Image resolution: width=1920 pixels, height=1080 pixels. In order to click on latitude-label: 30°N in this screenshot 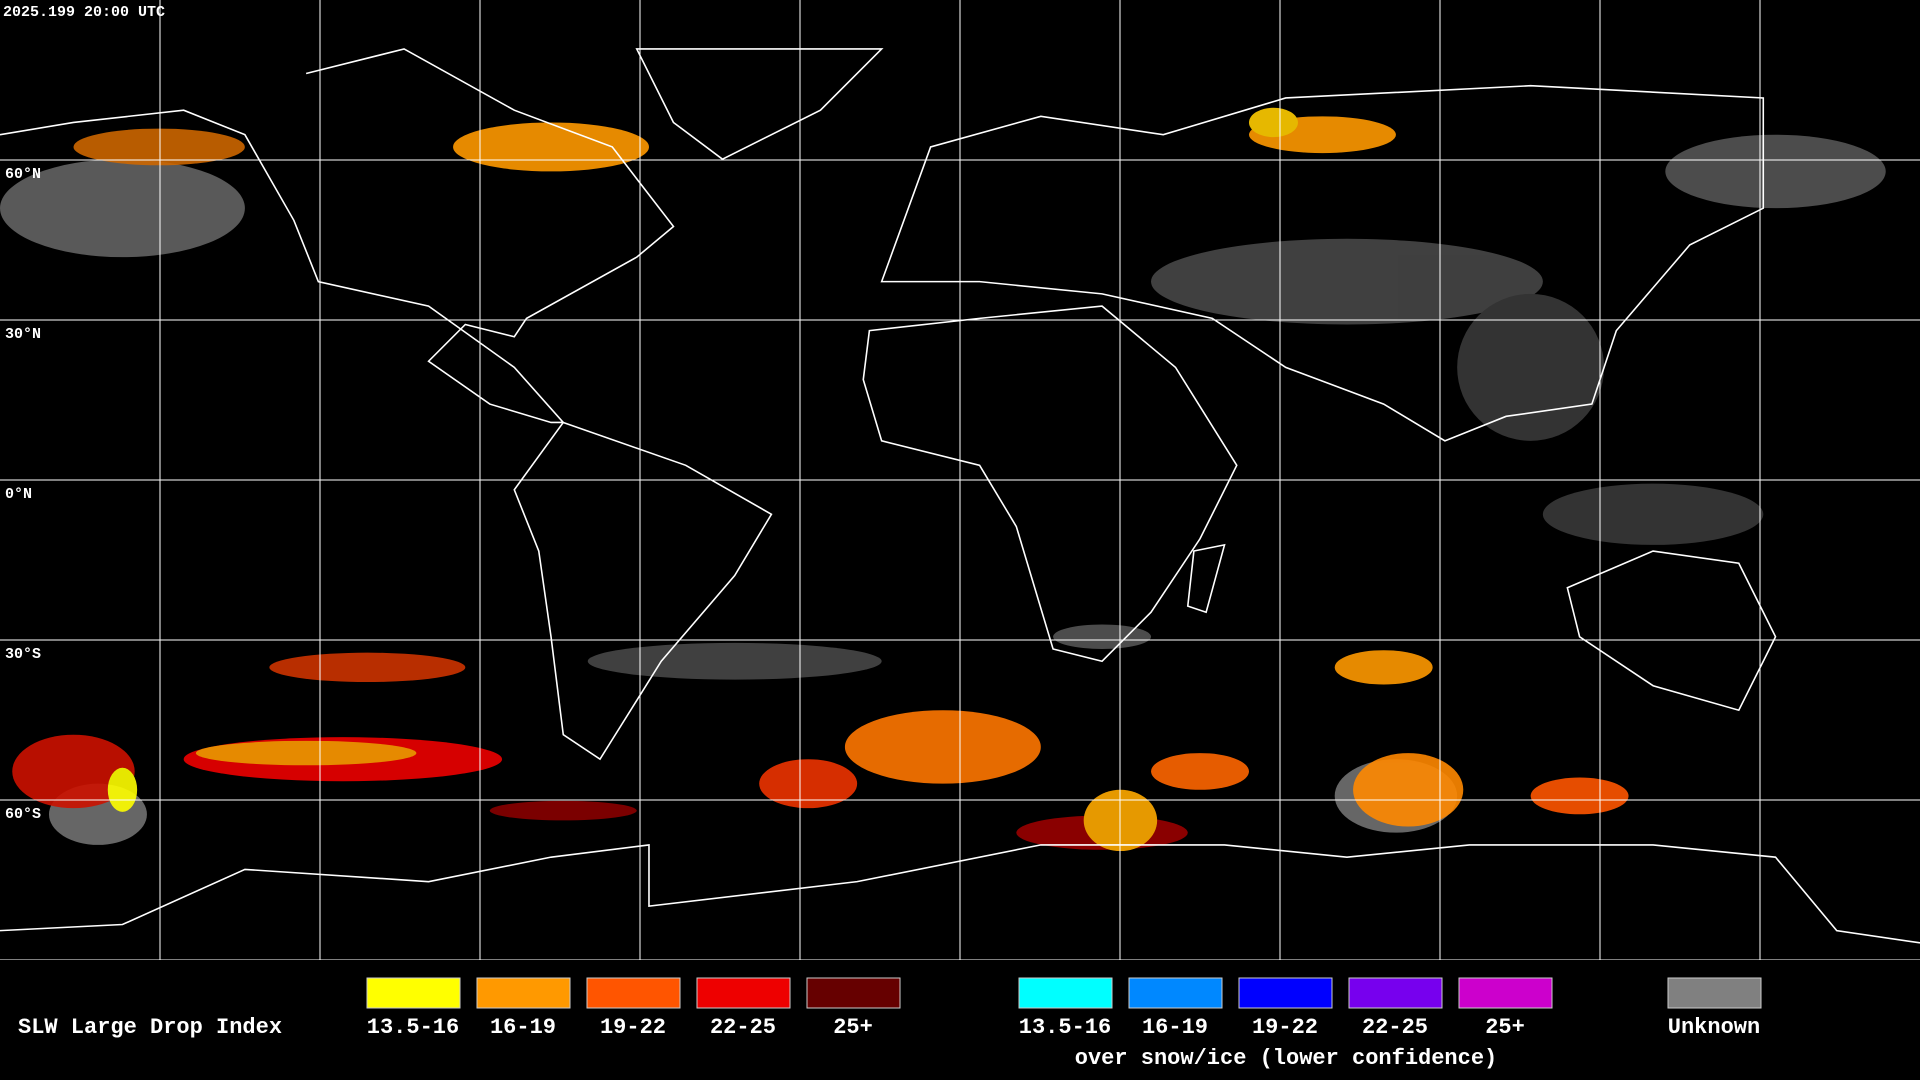, I will do `click(23, 334)`.